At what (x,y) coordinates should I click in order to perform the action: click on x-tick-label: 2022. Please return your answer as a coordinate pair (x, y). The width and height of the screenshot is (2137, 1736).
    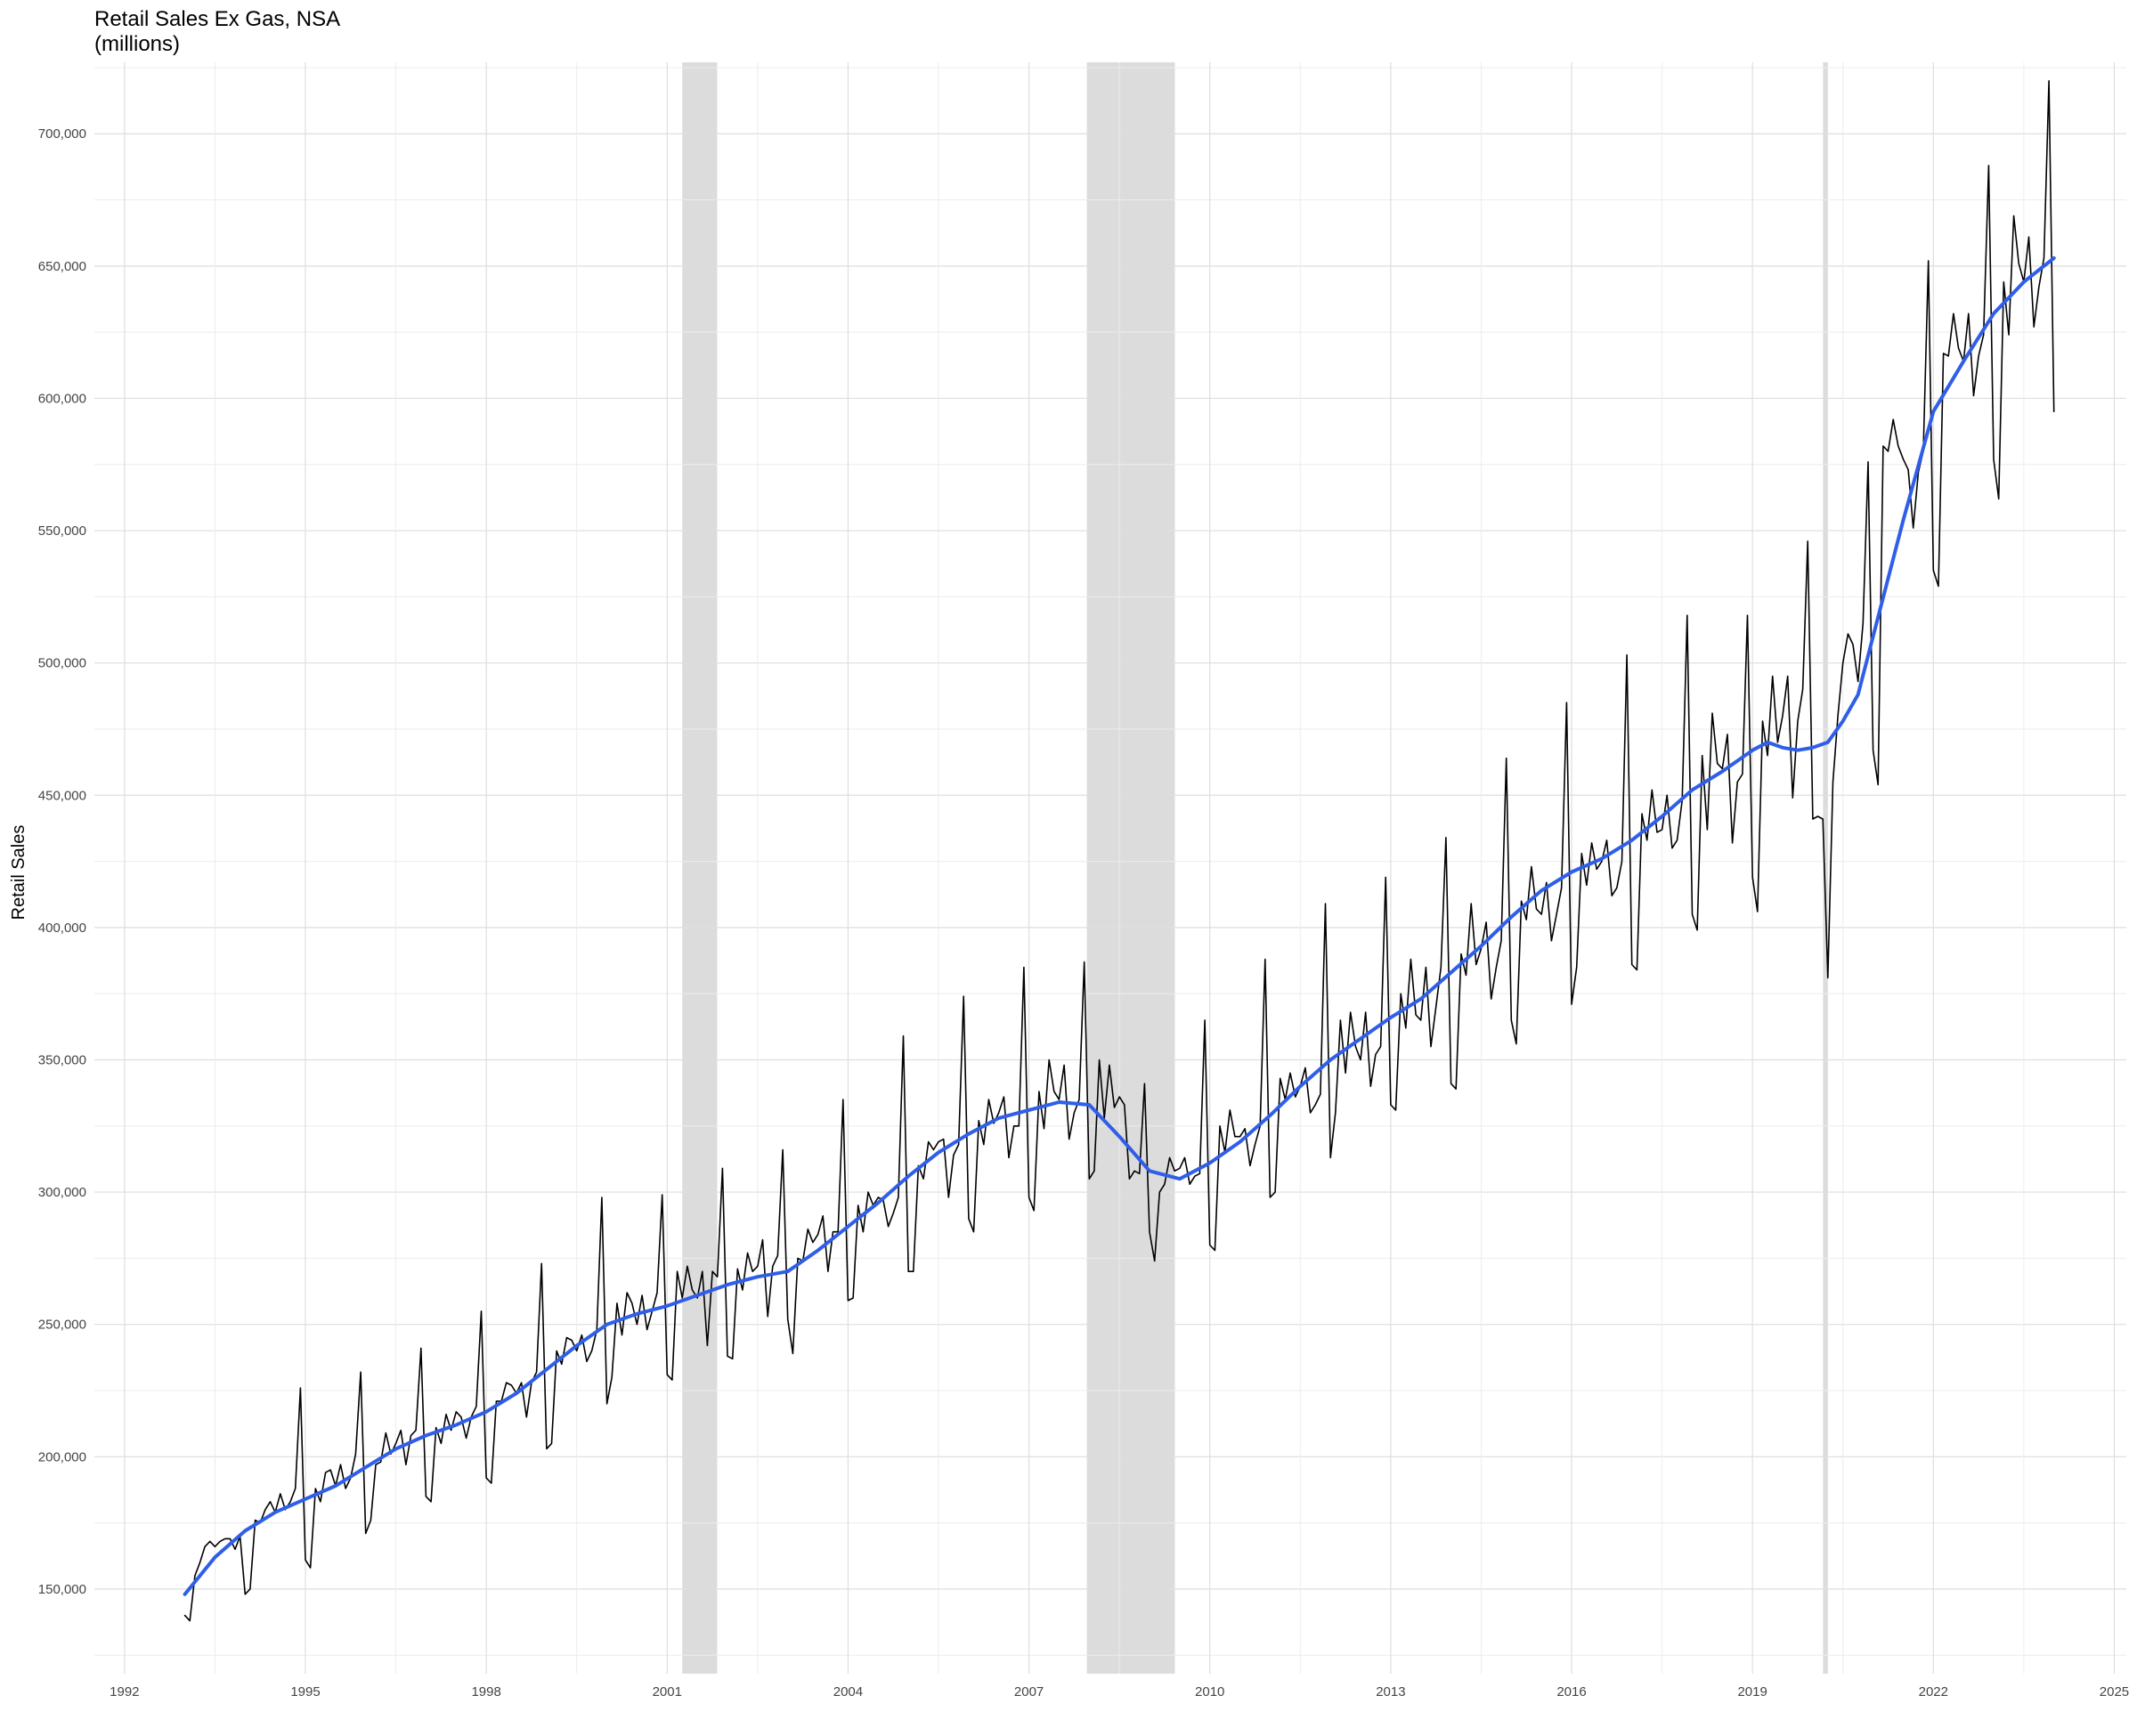
    Looking at the image, I should click on (1933, 1691).